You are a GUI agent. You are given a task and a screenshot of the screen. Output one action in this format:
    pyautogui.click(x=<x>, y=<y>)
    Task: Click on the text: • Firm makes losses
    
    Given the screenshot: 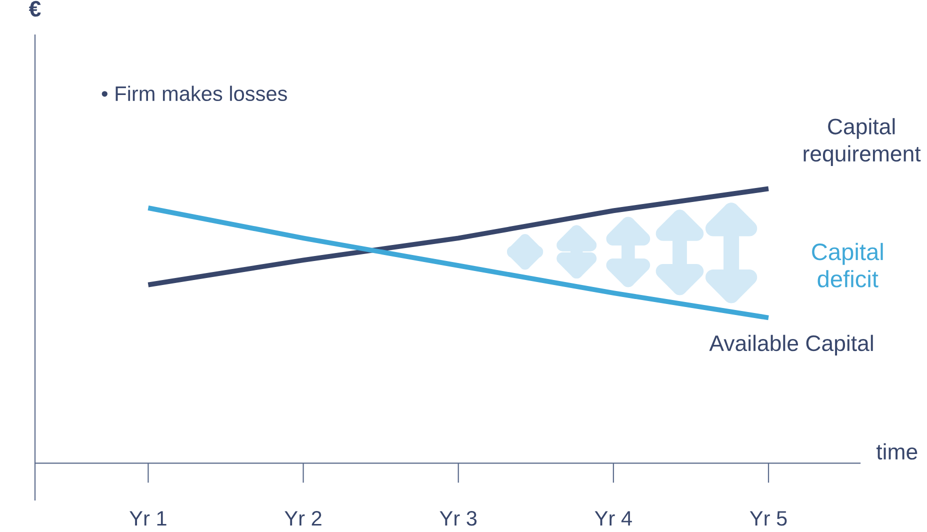 What is the action you would take?
    pyautogui.click(x=194, y=94)
    